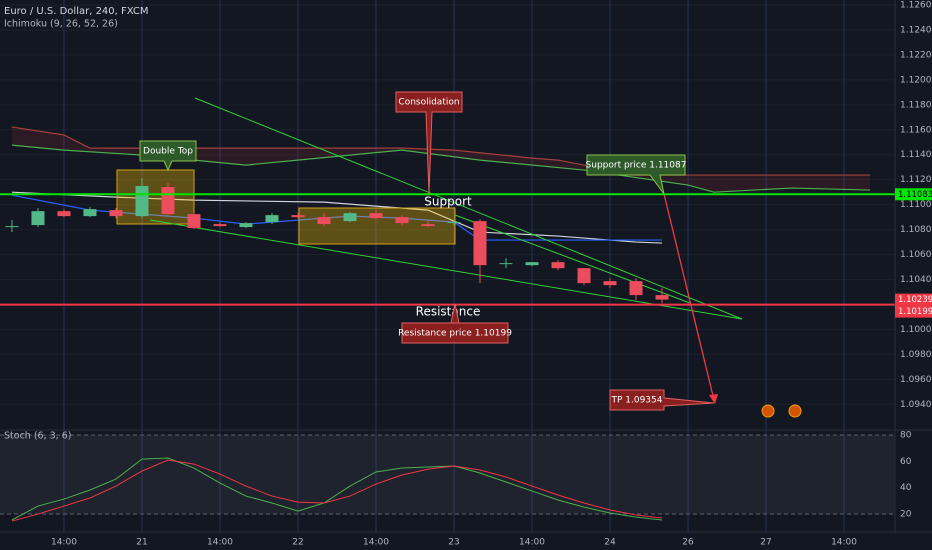  Describe the element at coordinates (916, 155) in the screenshot. I see `y-tick-label: 1.11400` at that location.